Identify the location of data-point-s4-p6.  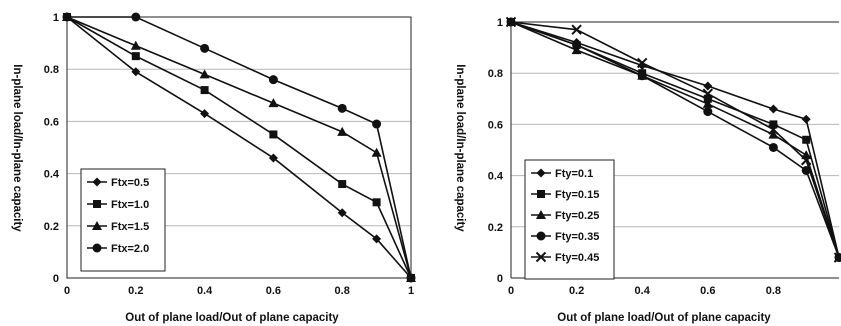
(837, 257).